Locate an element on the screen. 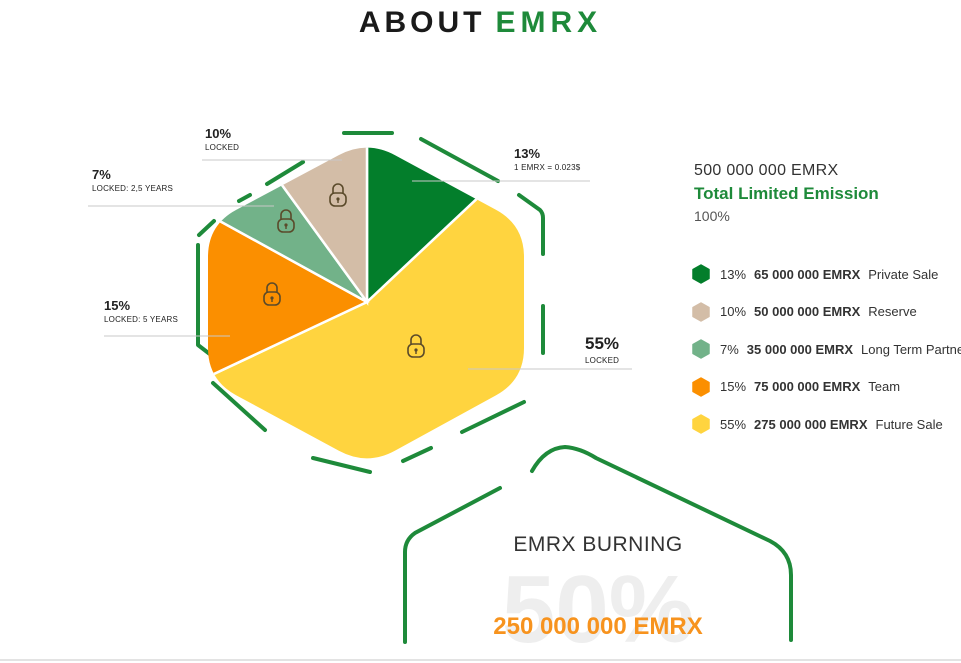 This screenshot has height=663, width=961. legend-item: 10% 50 000 000 EMRX Reserve is located at coordinates (826, 311).